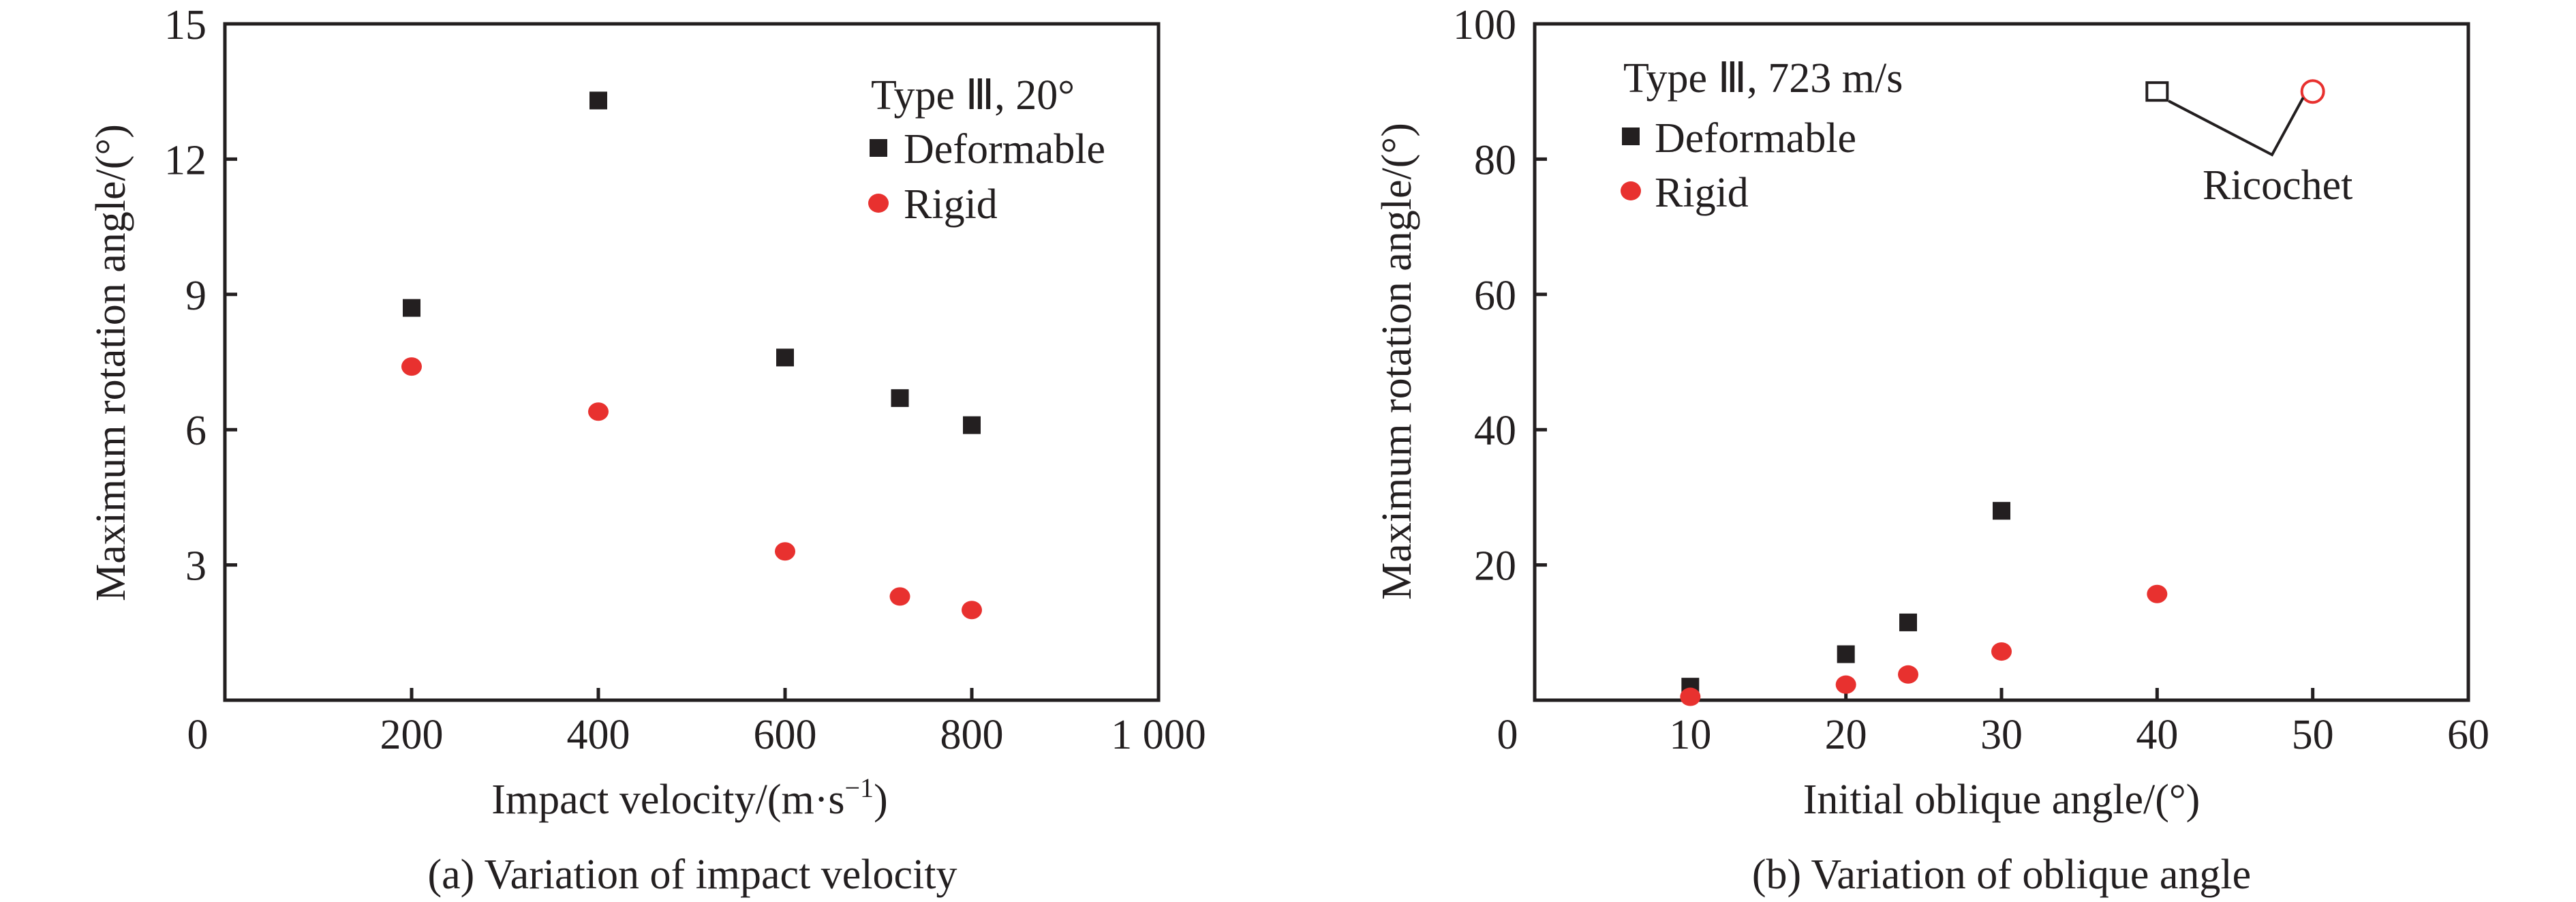  I want to click on panel-a-x-axis-title-sup: −1, so click(859, 787).